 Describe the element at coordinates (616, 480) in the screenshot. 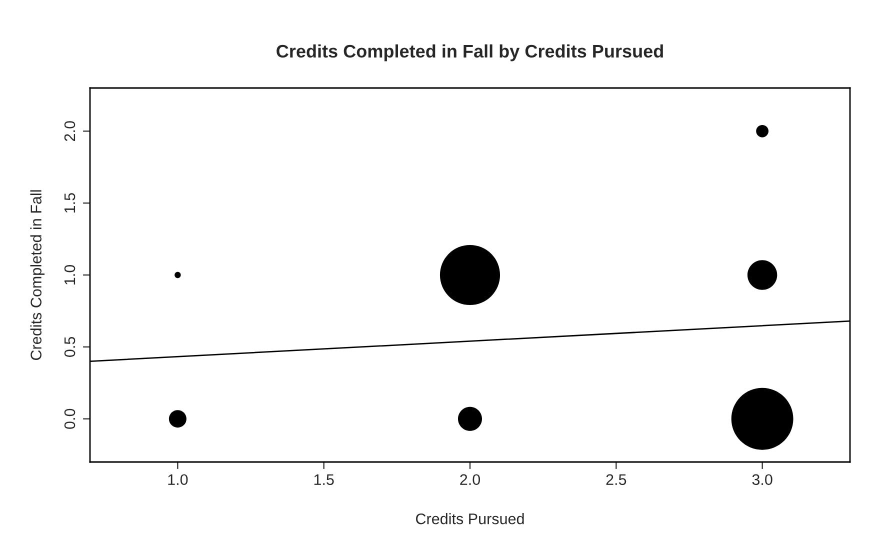

I see `x-tick-label: 2.5` at that location.